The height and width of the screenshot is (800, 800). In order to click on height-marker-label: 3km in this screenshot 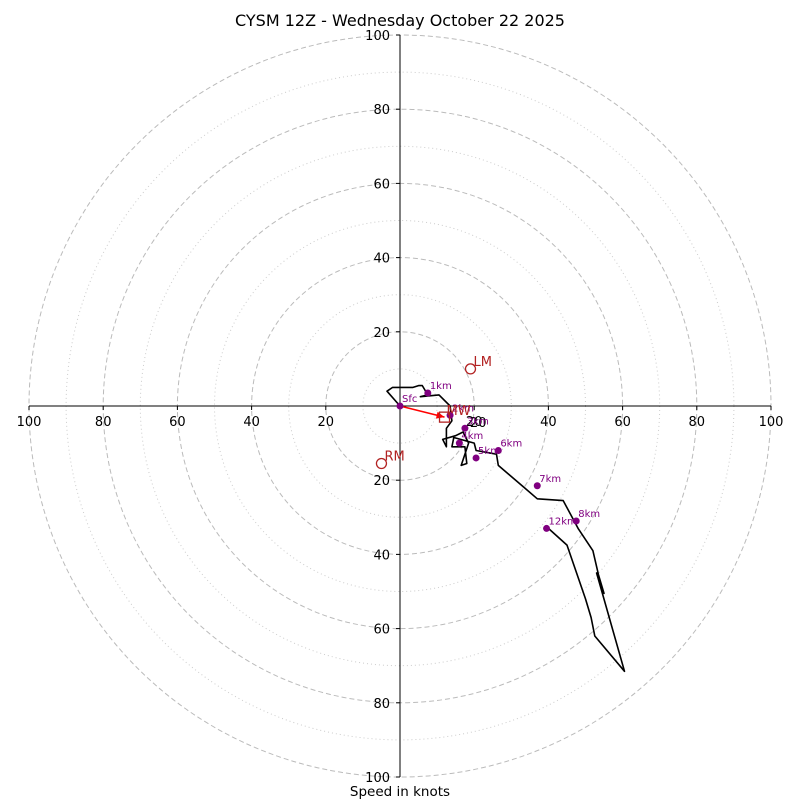, I will do `click(478, 421)`.